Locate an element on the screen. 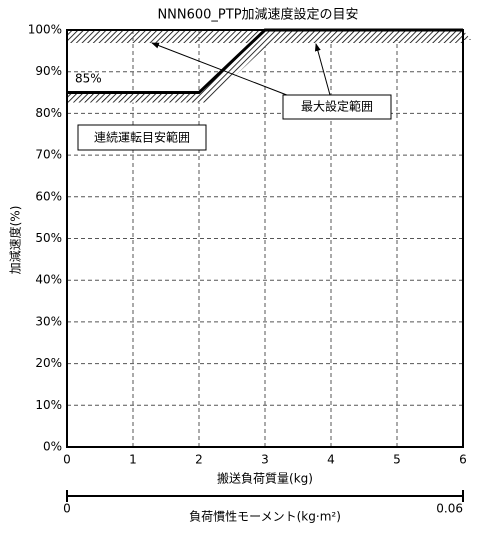 The image size is (485, 536). continuous-range-hatch is located at coordinates (269, 66).